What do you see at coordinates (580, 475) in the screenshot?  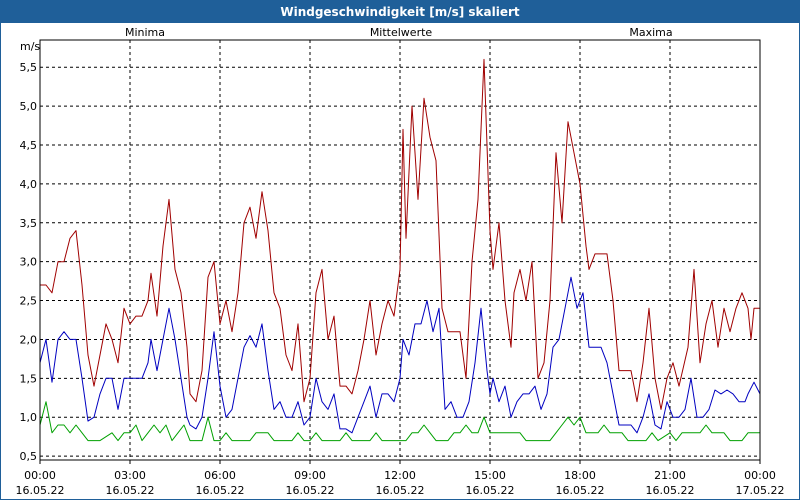 I see `x-tick-time: 18:00` at bounding box center [580, 475].